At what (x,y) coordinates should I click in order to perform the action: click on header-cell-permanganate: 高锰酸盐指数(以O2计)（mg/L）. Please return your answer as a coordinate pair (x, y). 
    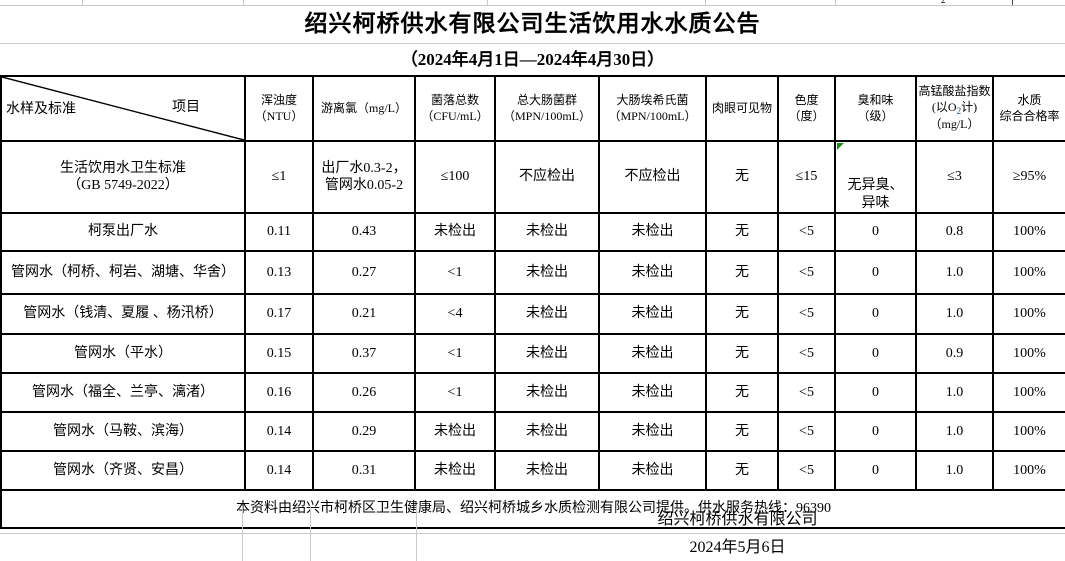
    Looking at the image, I should click on (954, 108).